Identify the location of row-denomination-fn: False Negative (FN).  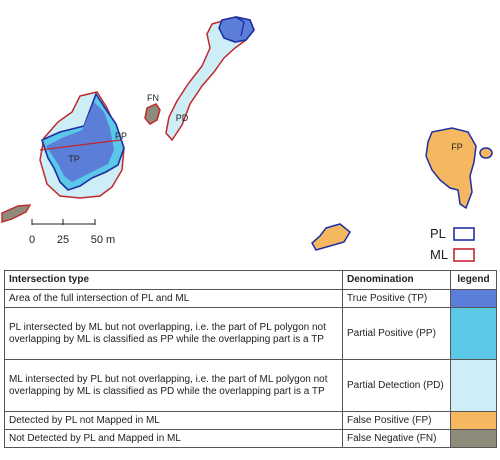
(396, 438).